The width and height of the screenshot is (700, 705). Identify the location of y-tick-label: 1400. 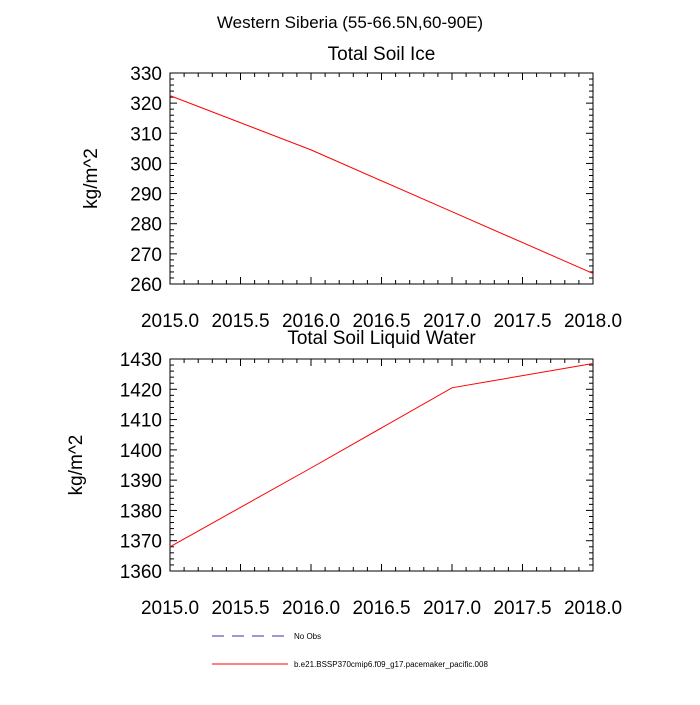
(141, 451).